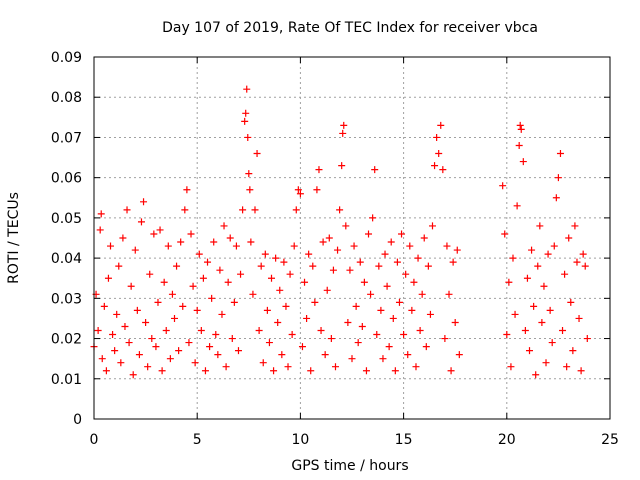  I want to click on y-tick-label: 0.04, so click(66, 259).